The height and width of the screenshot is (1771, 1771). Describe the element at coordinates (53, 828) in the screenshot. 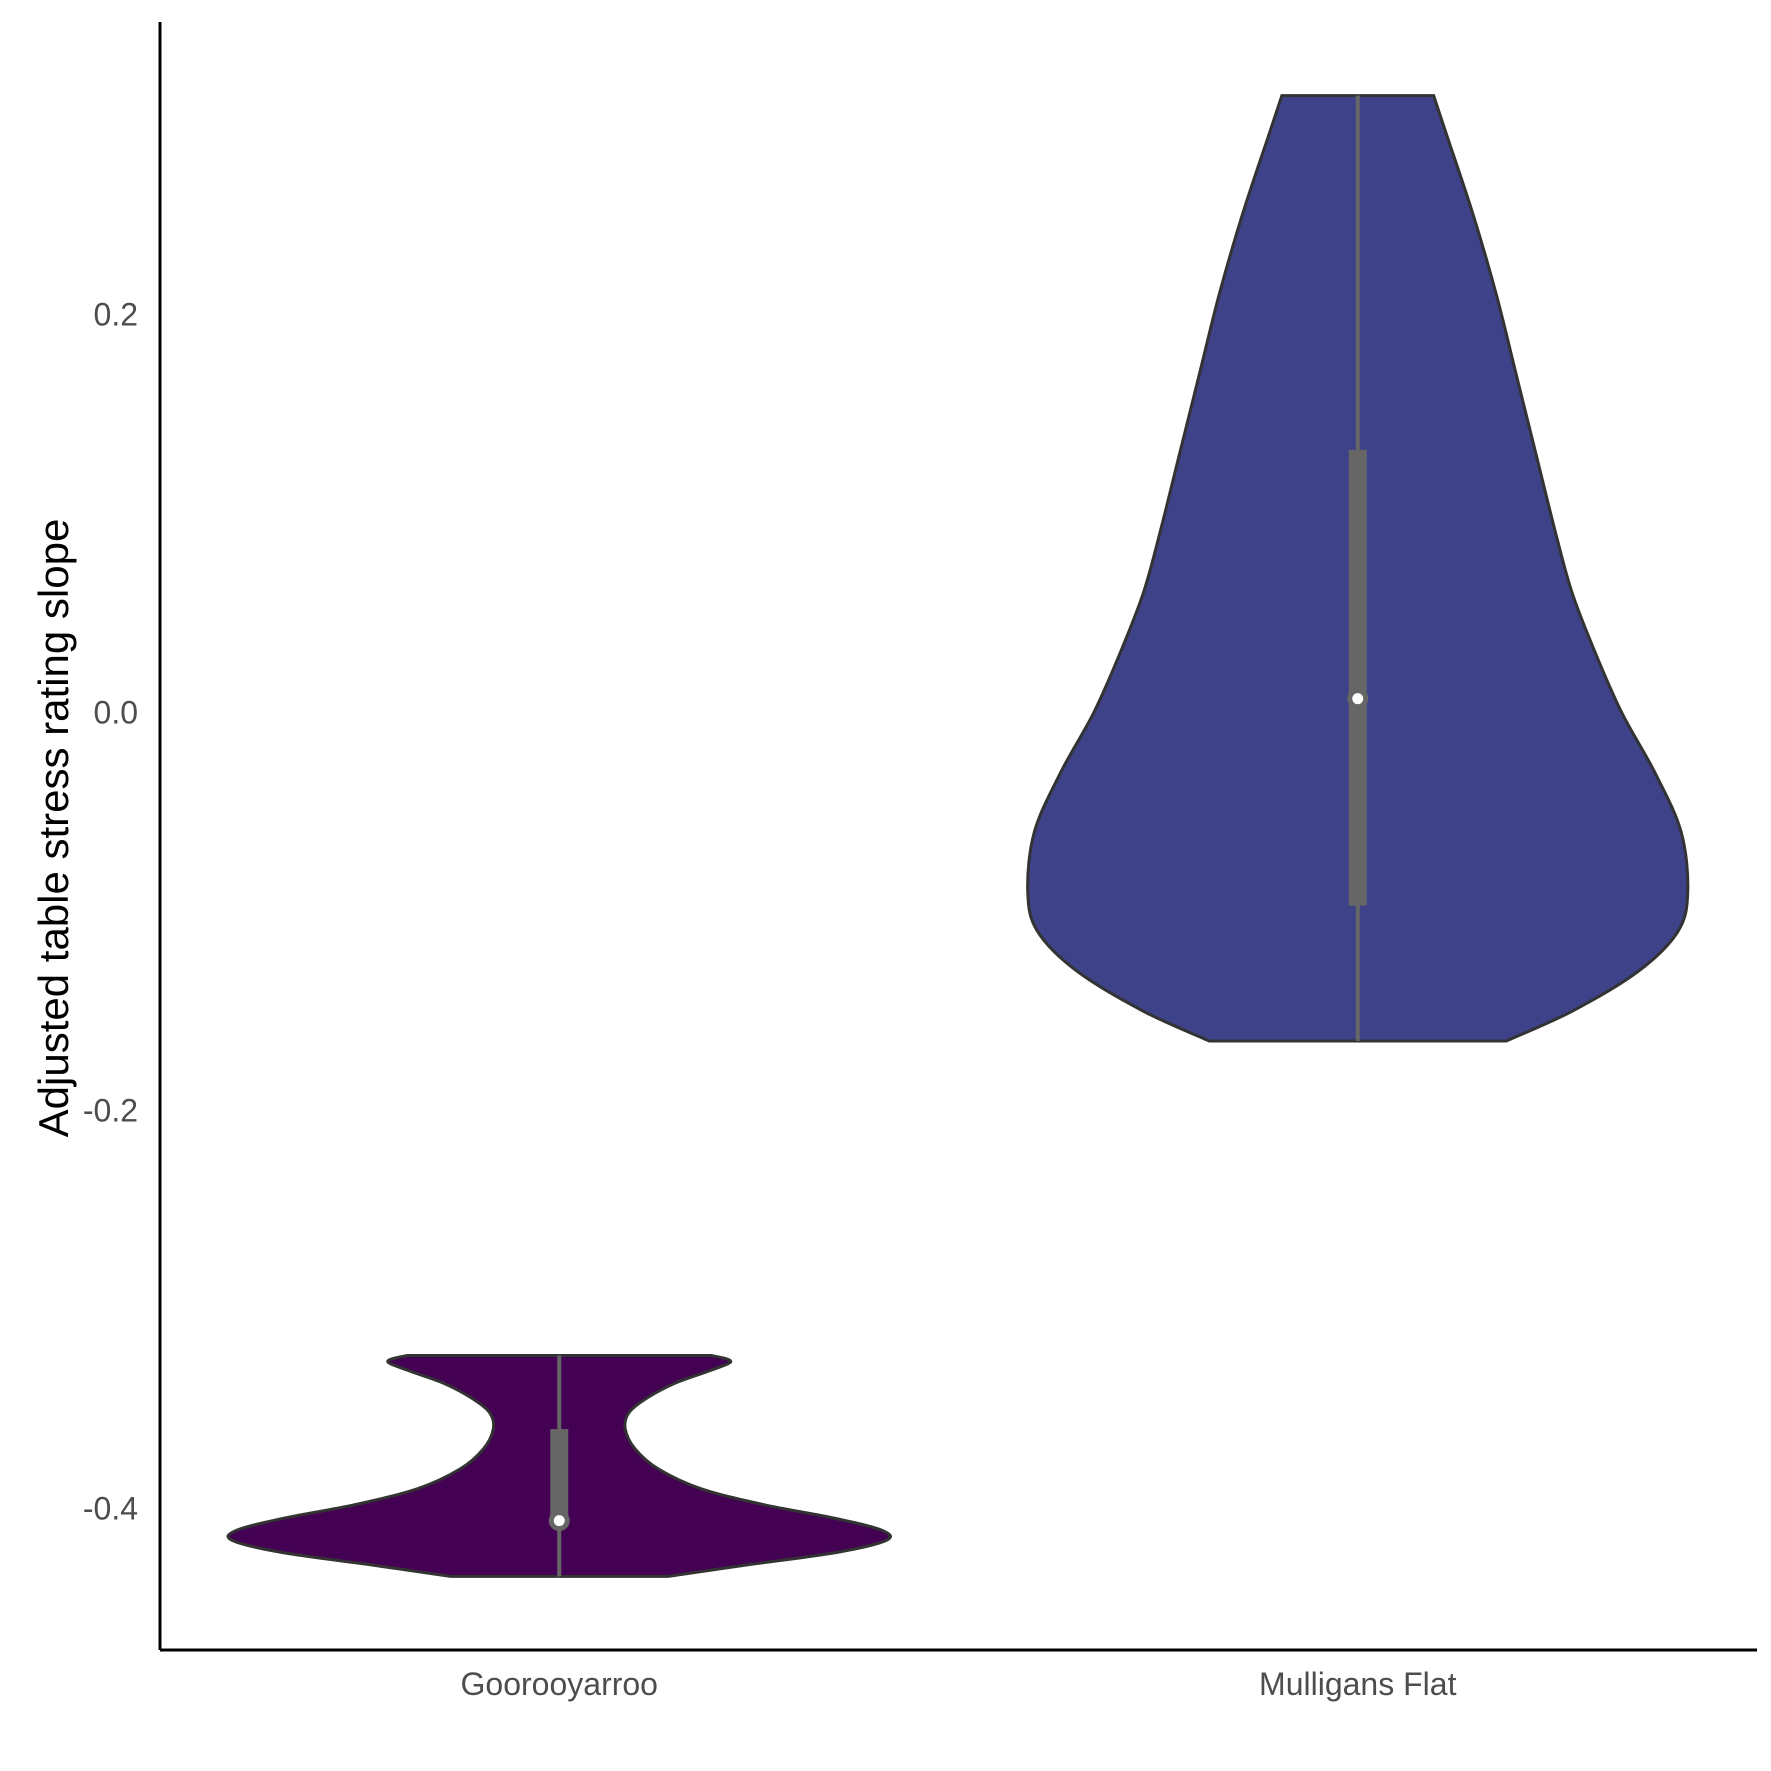

I see `y-axis-title: Adjusted table stress rating slope` at that location.